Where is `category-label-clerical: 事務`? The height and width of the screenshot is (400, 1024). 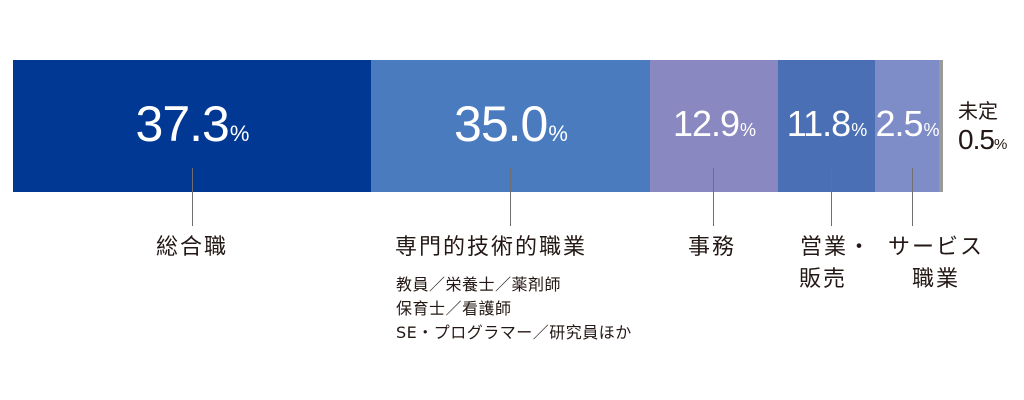 category-label-clerical: 事務 is located at coordinates (711, 247).